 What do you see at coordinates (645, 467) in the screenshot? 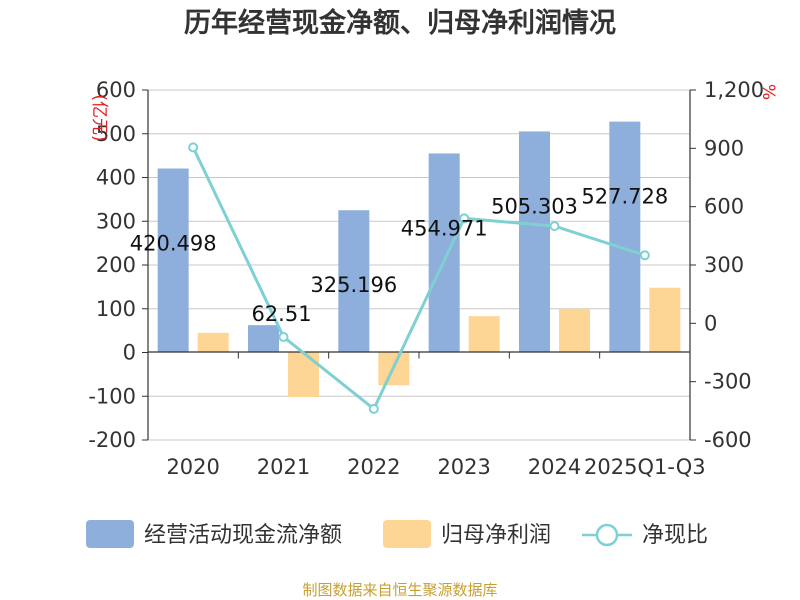
I see `x-tick-label: 2025Q1-Q3` at bounding box center [645, 467].